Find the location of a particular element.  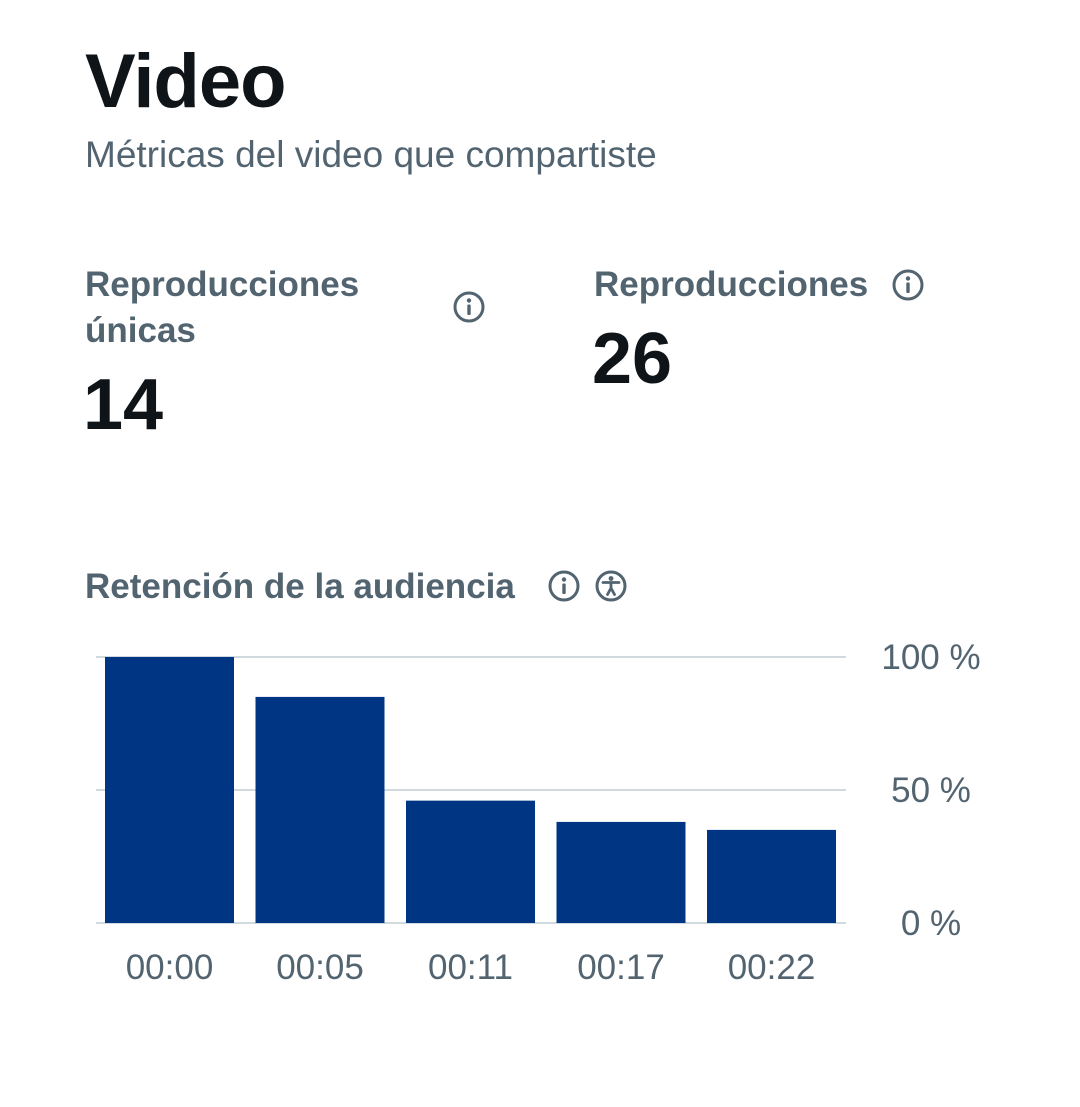

metric-views-label: Reproducciones is located at coordinates (731, 284).